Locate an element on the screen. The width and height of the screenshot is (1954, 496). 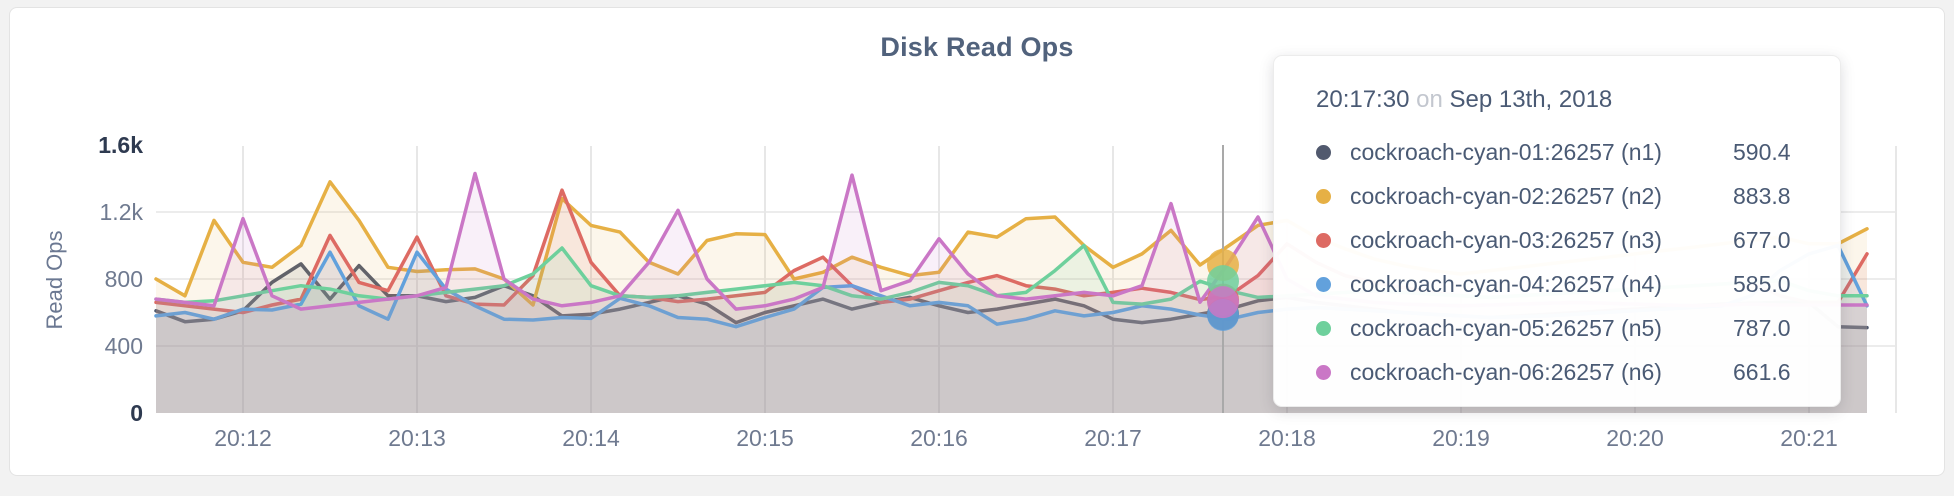
series-value: 661.6 is located at coordinates (1762, 371).